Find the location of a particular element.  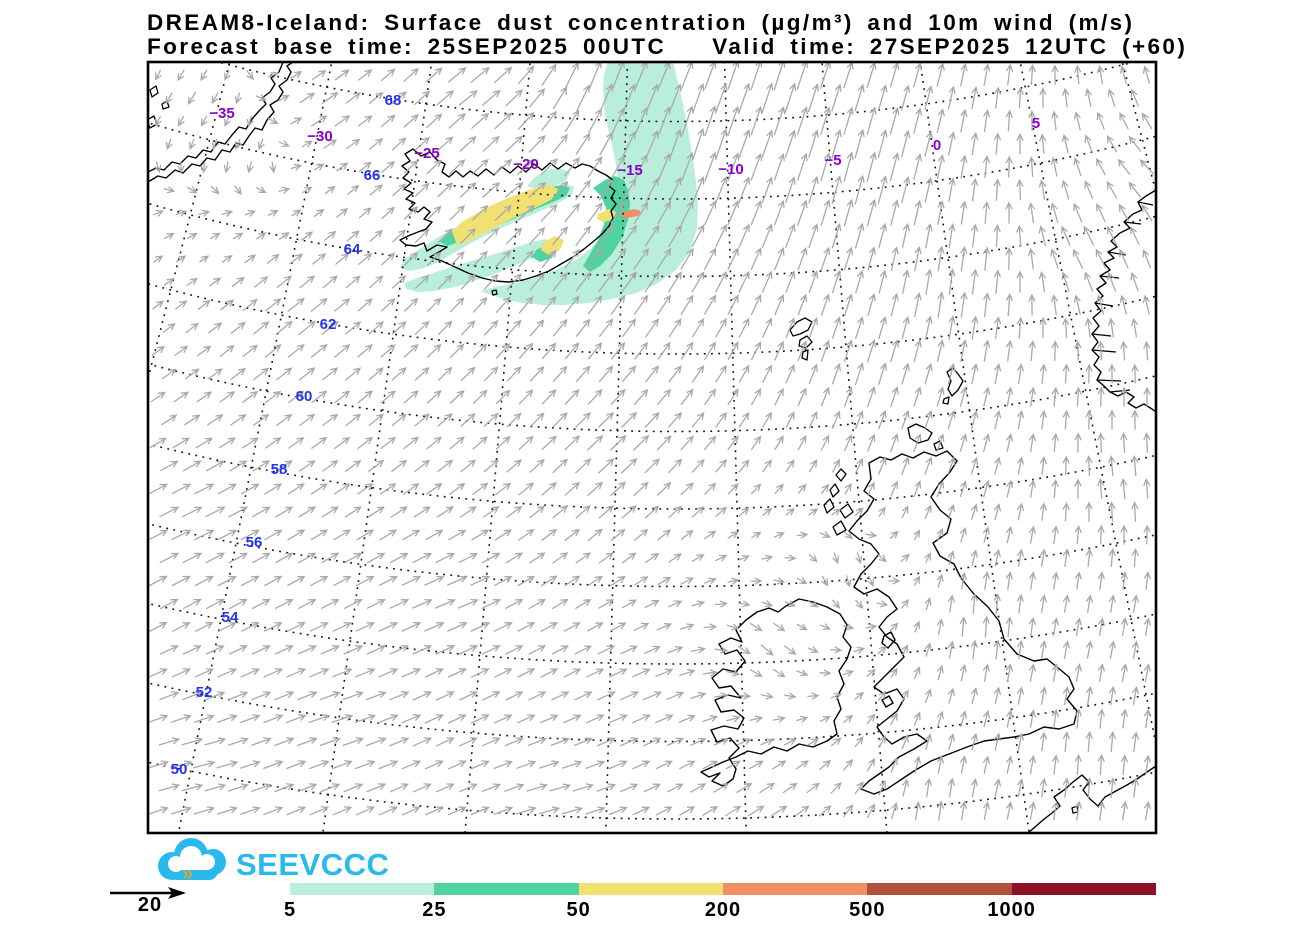

latitude-label: 54 is located at coordinates (230, 617).